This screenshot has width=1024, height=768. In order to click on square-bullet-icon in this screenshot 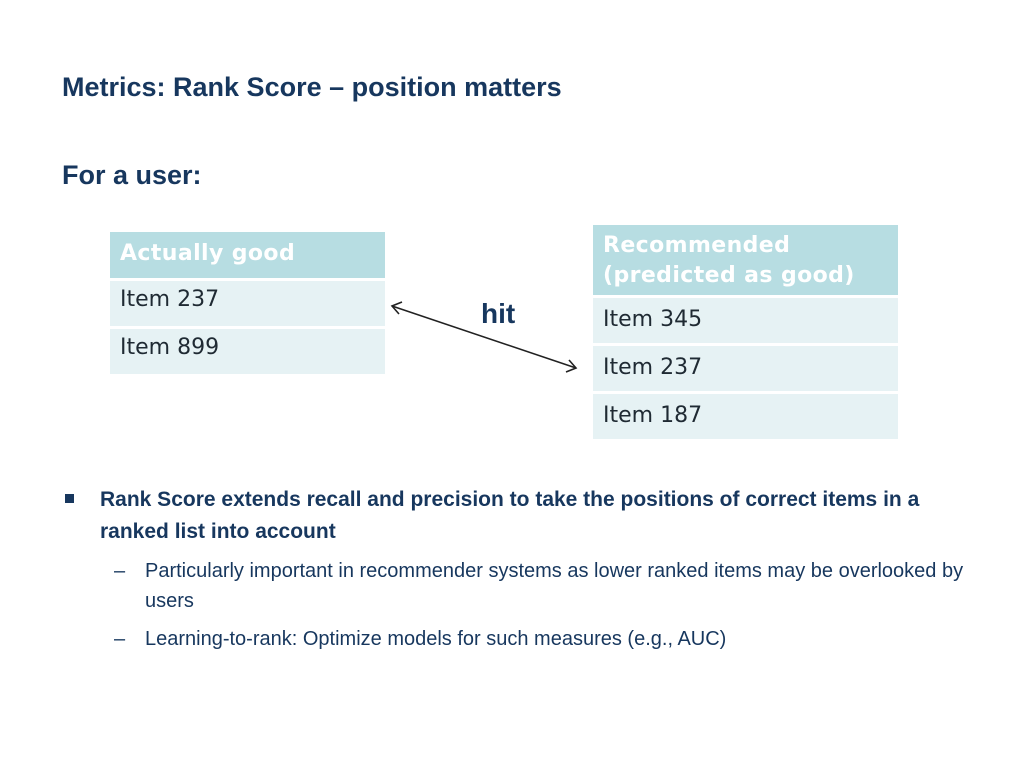, I will do `click(69, 498)`.